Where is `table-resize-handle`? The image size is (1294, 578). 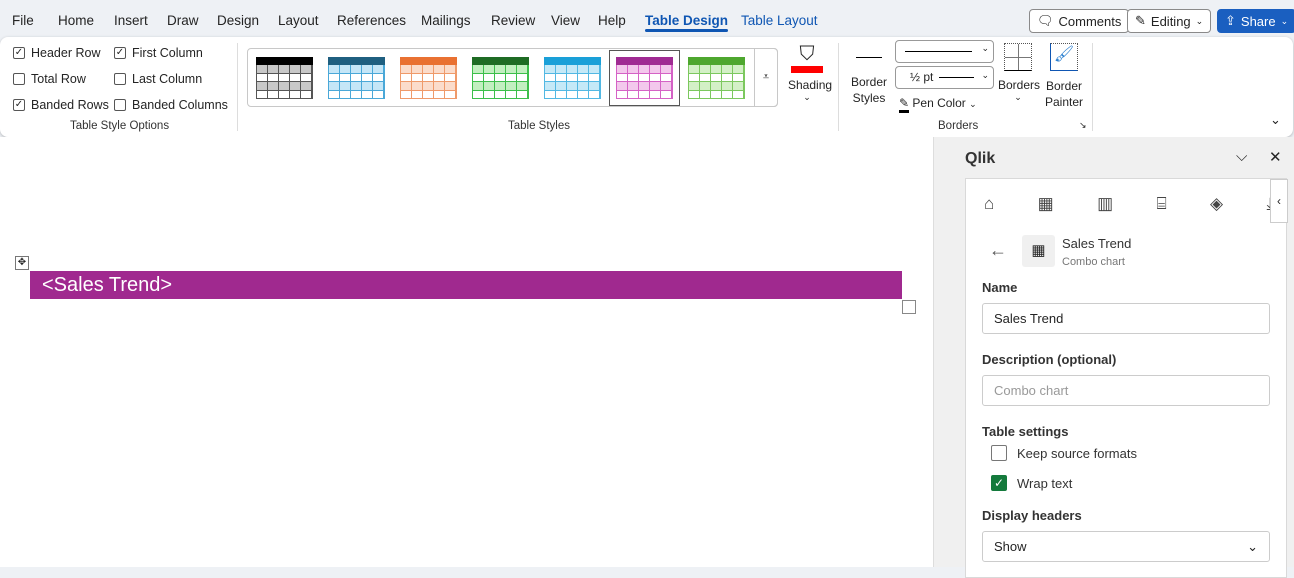
table-resize-handle is located at coordinates (909, 307).